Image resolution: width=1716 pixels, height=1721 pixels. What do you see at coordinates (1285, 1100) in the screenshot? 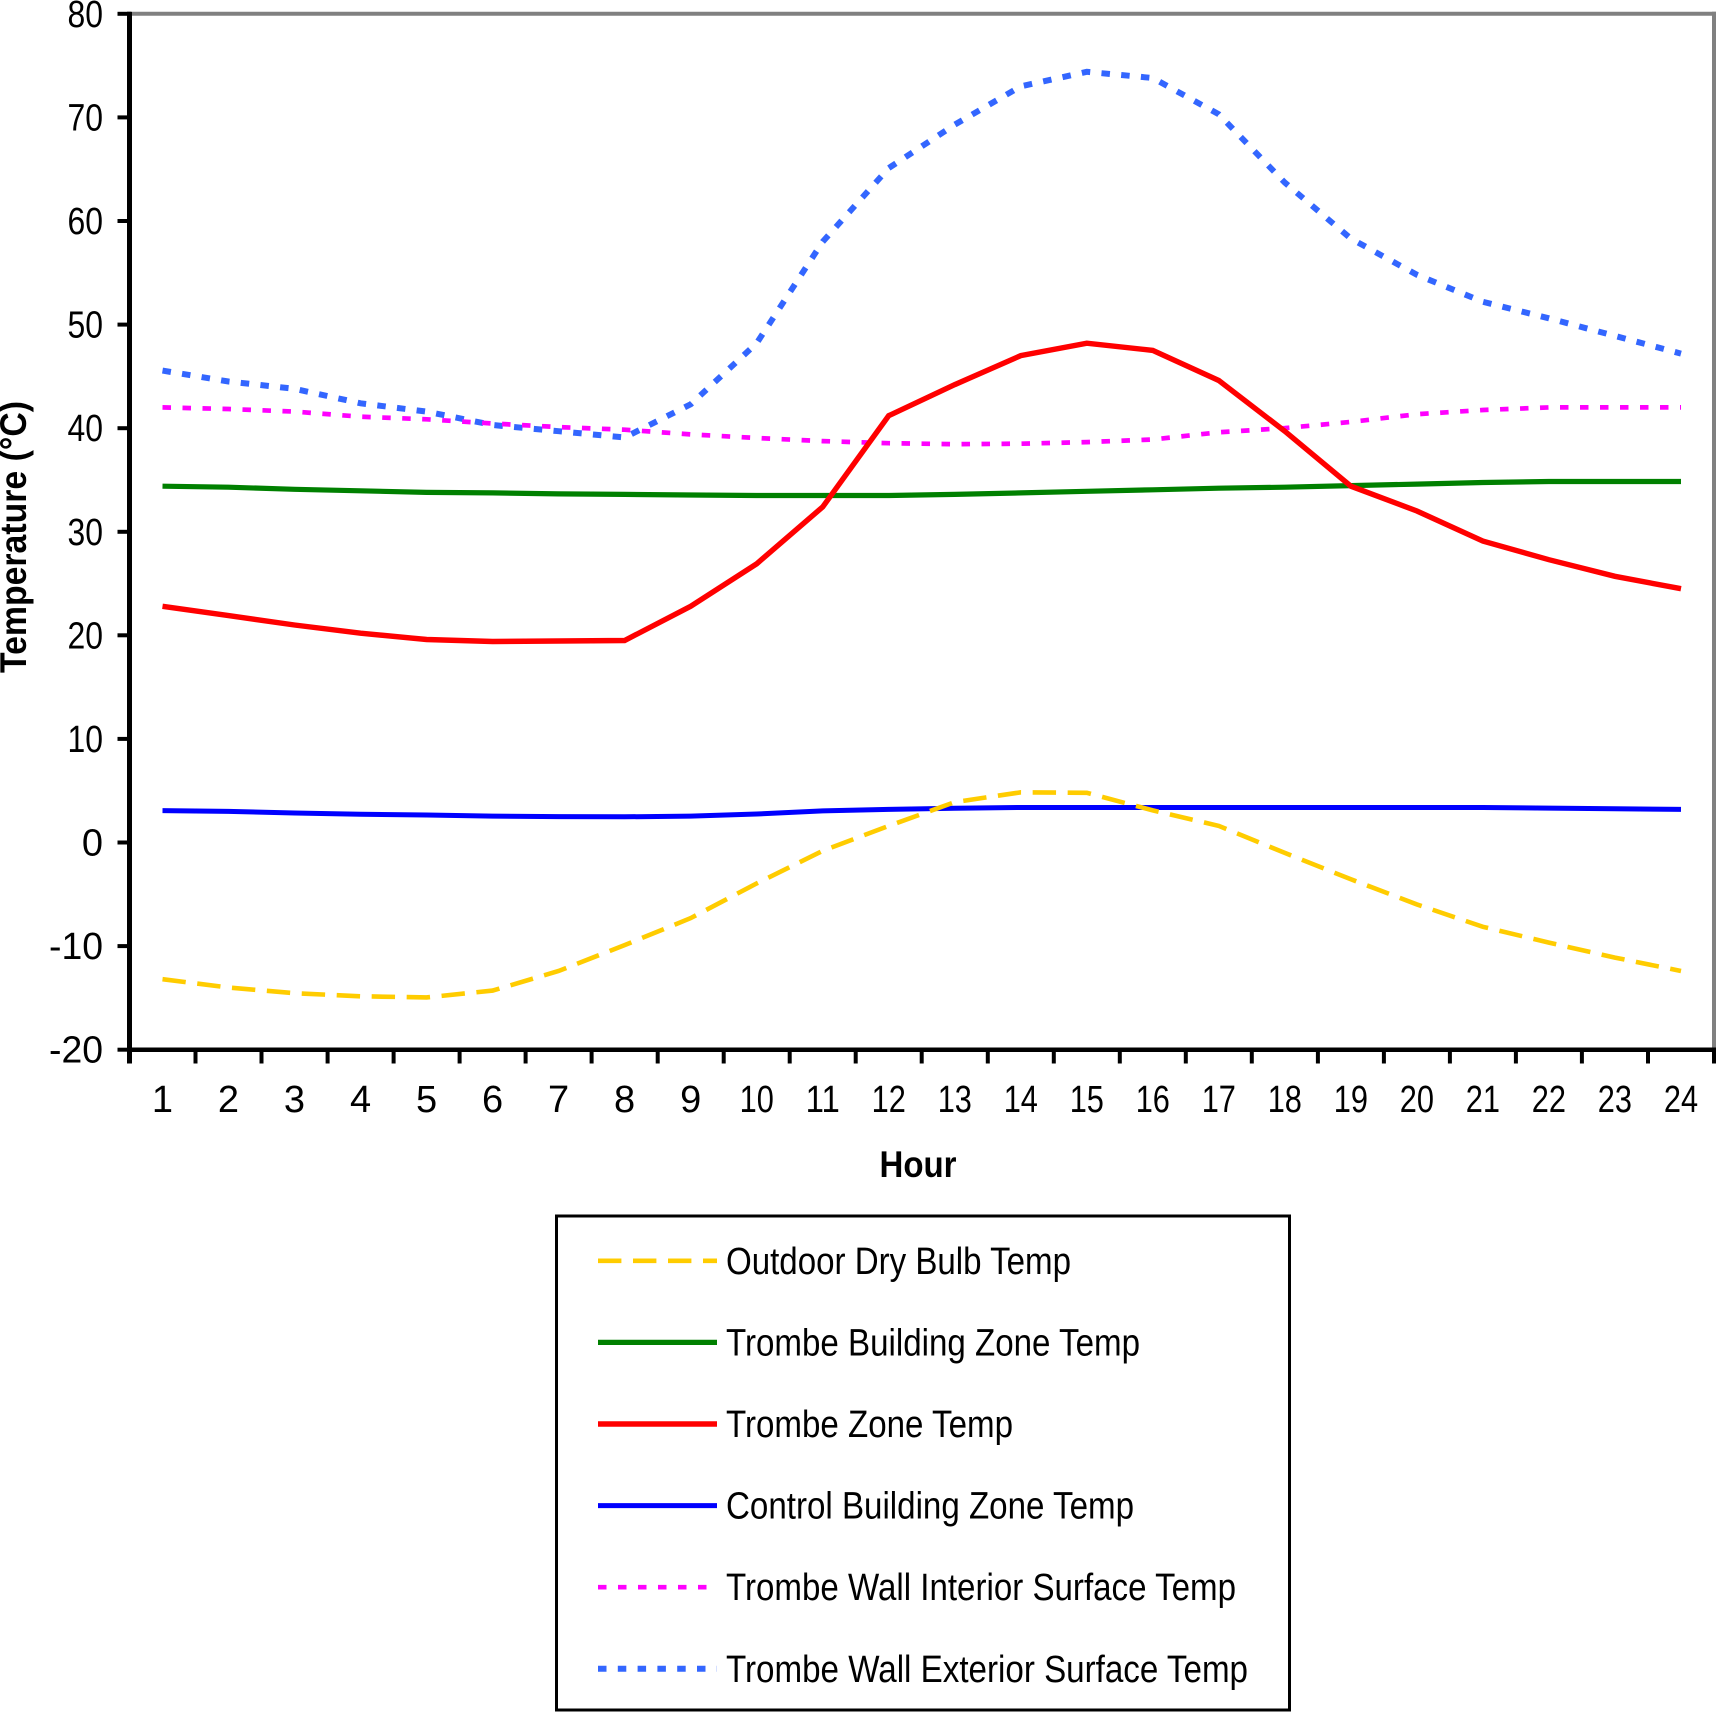
I see `svg-text: 18` at bounding box center [1285, 1100].